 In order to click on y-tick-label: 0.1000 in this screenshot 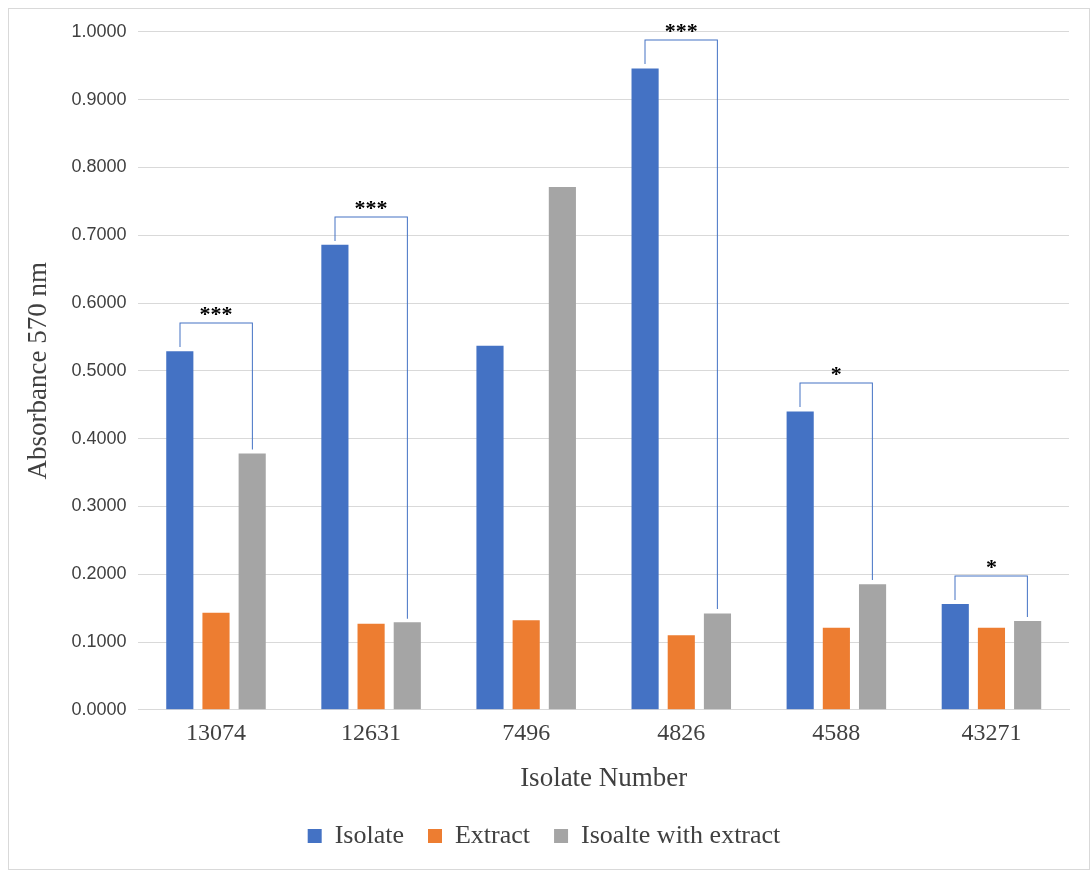, I will do `click(99, 640)`.